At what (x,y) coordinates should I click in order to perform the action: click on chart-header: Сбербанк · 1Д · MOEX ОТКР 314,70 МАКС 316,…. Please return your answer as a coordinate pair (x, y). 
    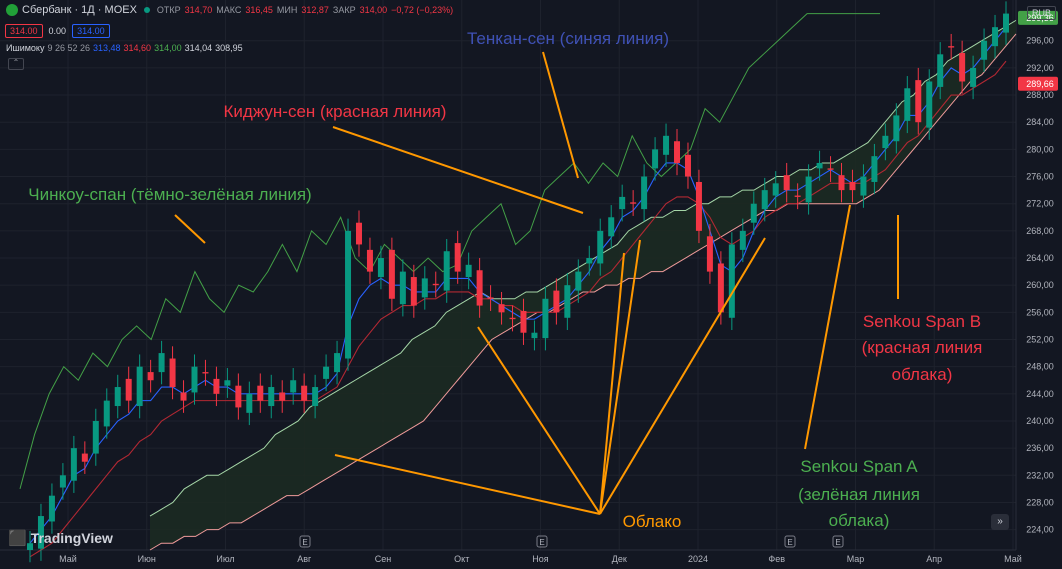
    Looking at the image, I should click on (229, 10).